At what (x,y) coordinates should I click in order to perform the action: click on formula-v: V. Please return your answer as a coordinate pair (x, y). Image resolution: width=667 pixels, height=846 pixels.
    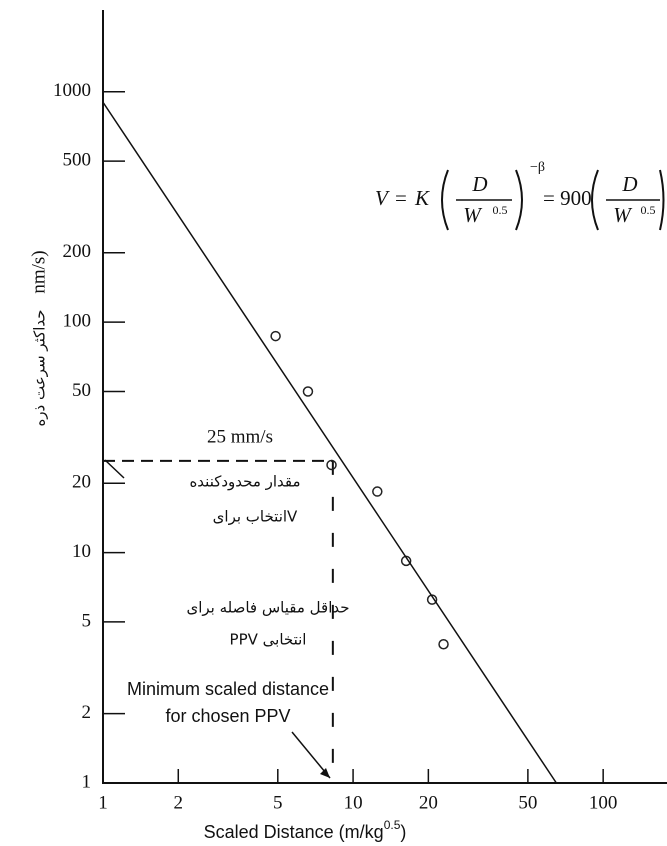
    Looking at the image, I should click on (382, 198).